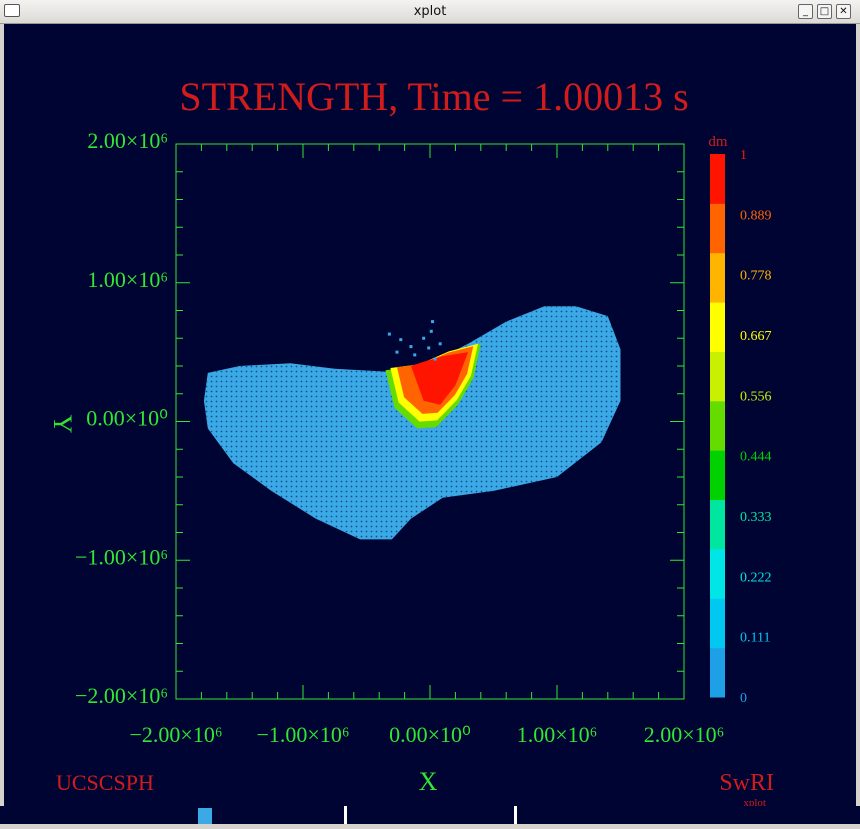  Describe the element at coordinates (121, 556) in the screenshot. I see `y-tick-label: −1.00×10⁶` at that location.